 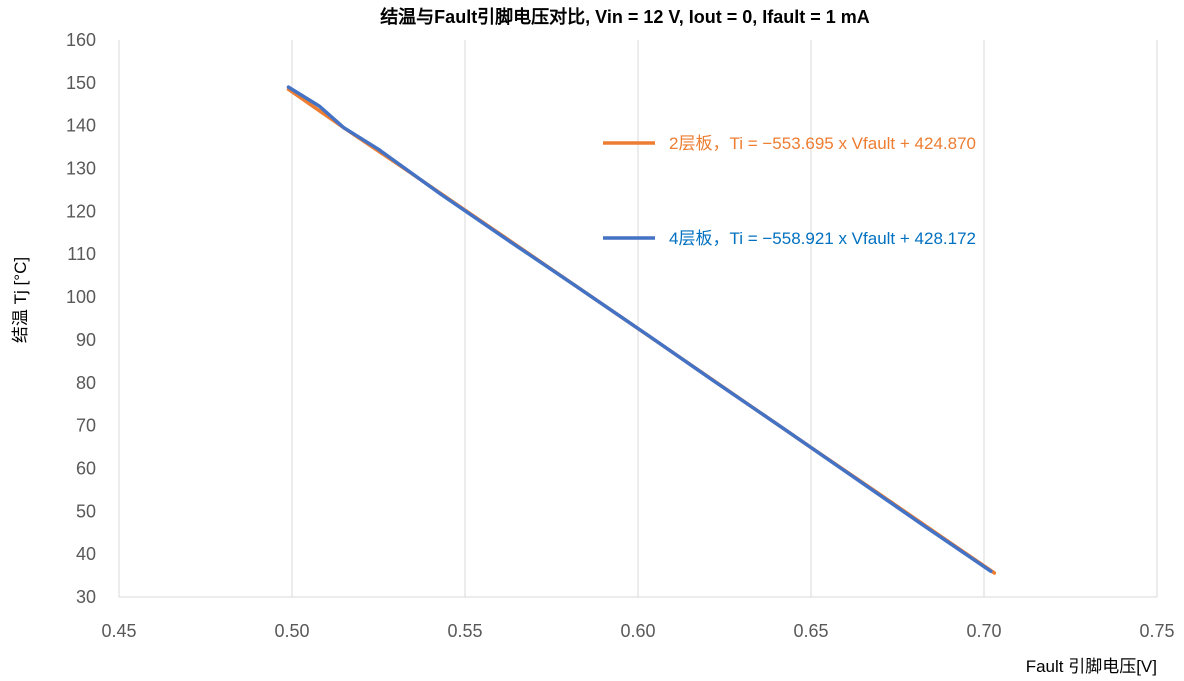 What do you see at coordinates (81, 211) in the screenshot?
I see `y-tick-label: 120` at bounding box center [81, 211].